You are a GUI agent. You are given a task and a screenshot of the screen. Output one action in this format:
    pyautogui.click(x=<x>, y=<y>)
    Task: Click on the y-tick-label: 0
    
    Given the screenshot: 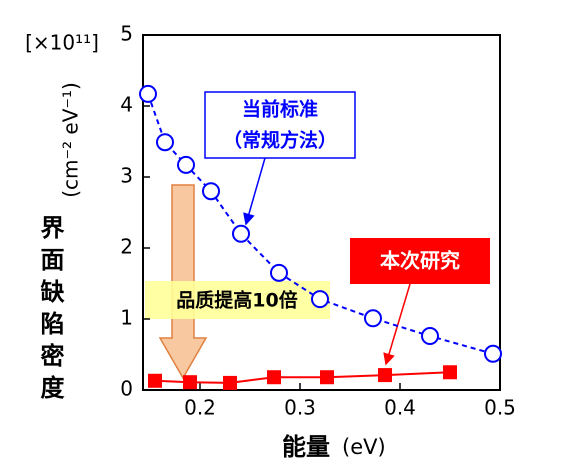 What is the action you would take?
    pyautogui.click(x=126, y=389)
    